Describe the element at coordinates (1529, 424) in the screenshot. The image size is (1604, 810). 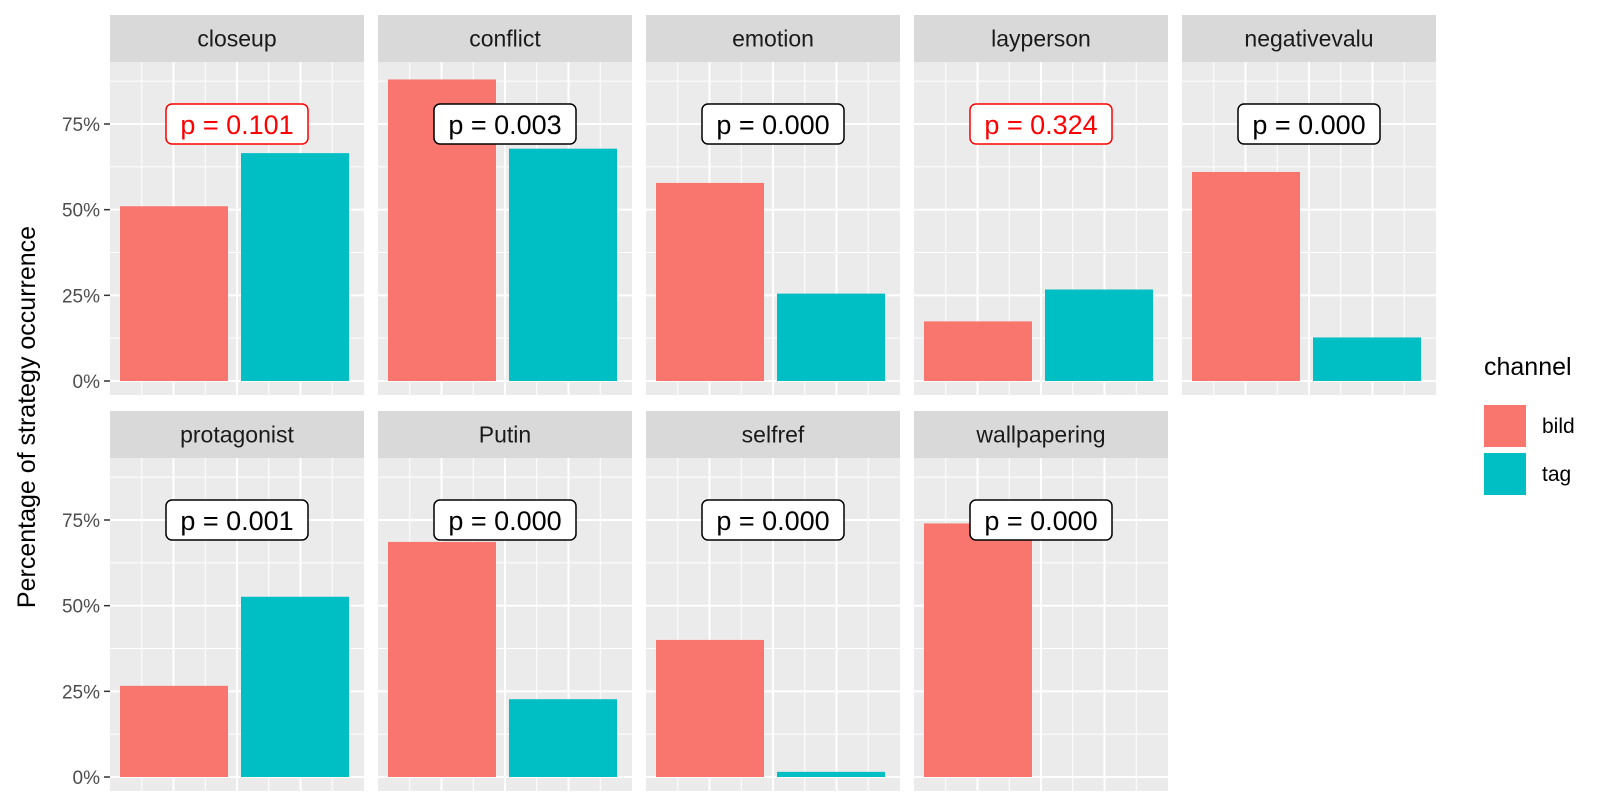
I see `legend: channel bild tag` at that location.